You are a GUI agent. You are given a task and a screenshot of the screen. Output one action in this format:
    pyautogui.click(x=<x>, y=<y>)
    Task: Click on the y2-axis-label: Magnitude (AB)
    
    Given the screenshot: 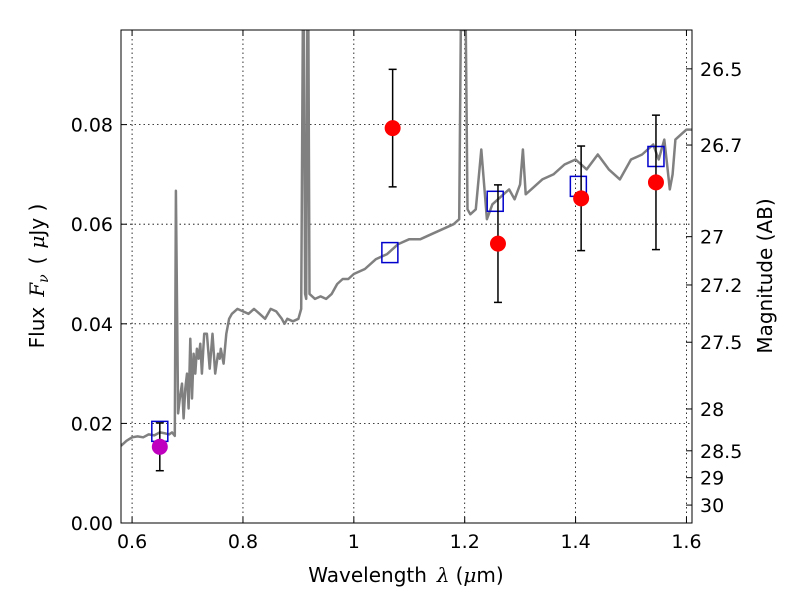 What is the action you would take?
    pyautogui.click(x=765, y=275)
    